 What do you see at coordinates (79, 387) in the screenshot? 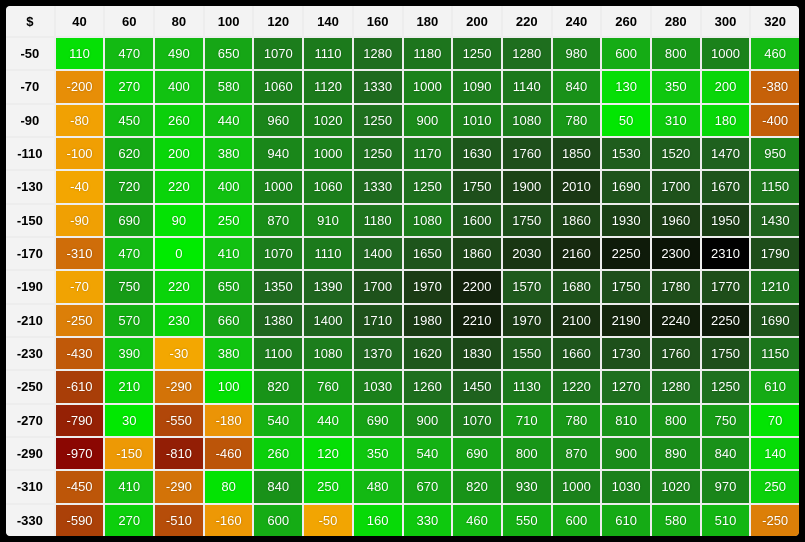
I see `heatmap-cell: -610` at bounding box center [79, 387].